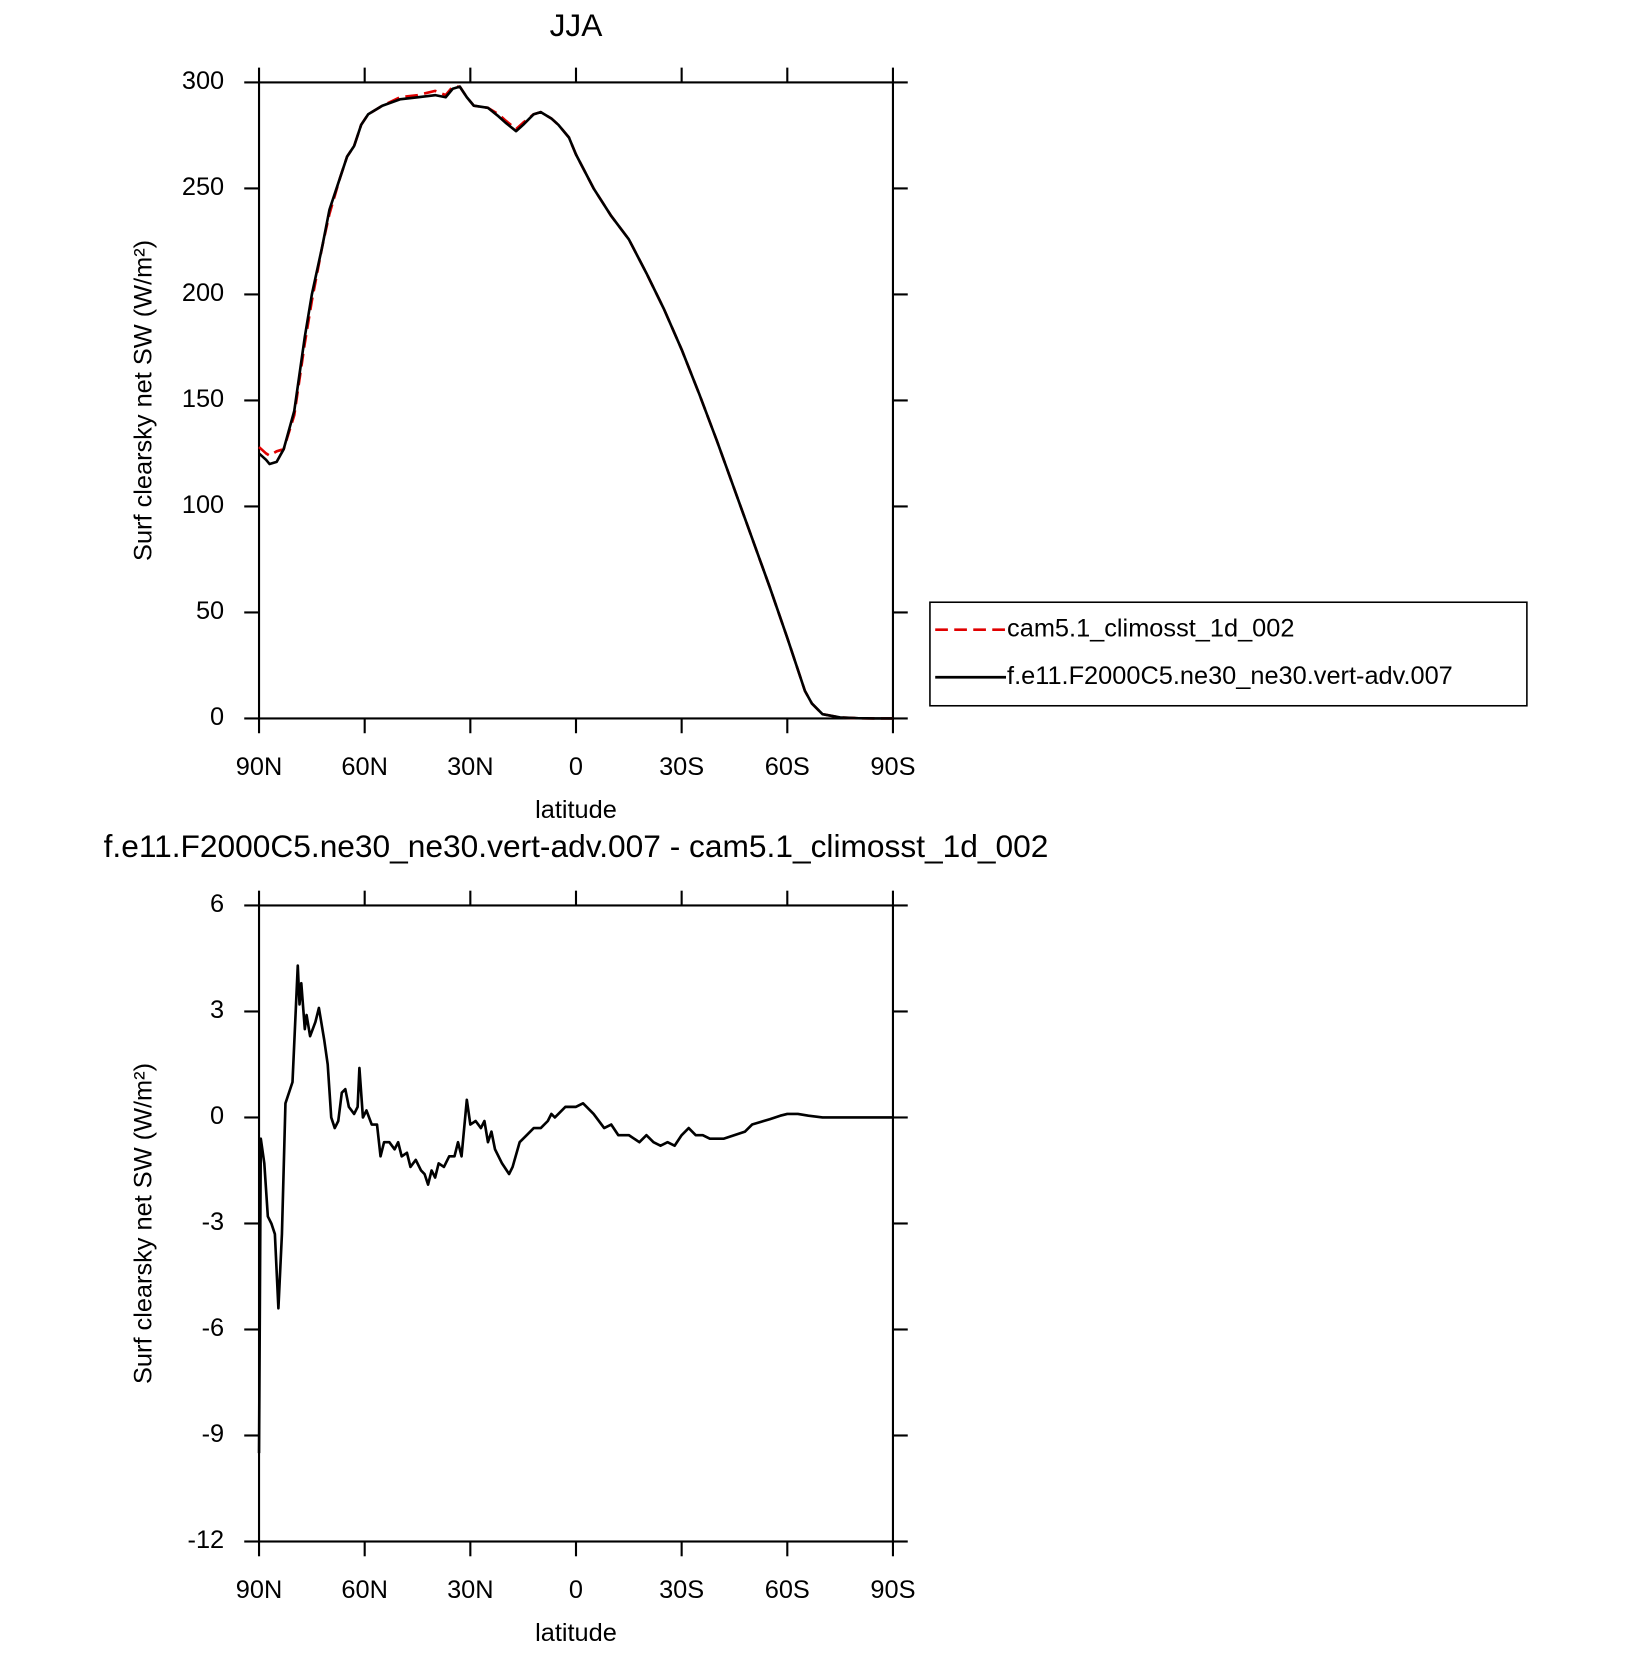 The image size is (1638, 1663). I want to click on chart-title: JJA, so click(577, 25).